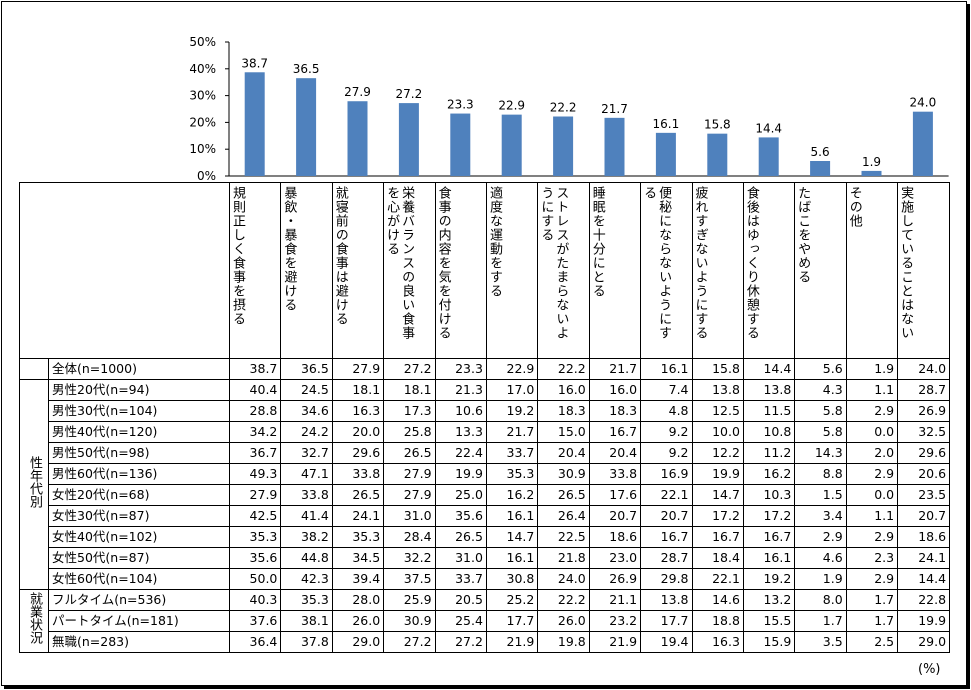 The width and height of the screenshot is (971, 690). Describe the element at coordinates (717, 453) in the screenshot. I see `table-cell: 12.2` at that location.